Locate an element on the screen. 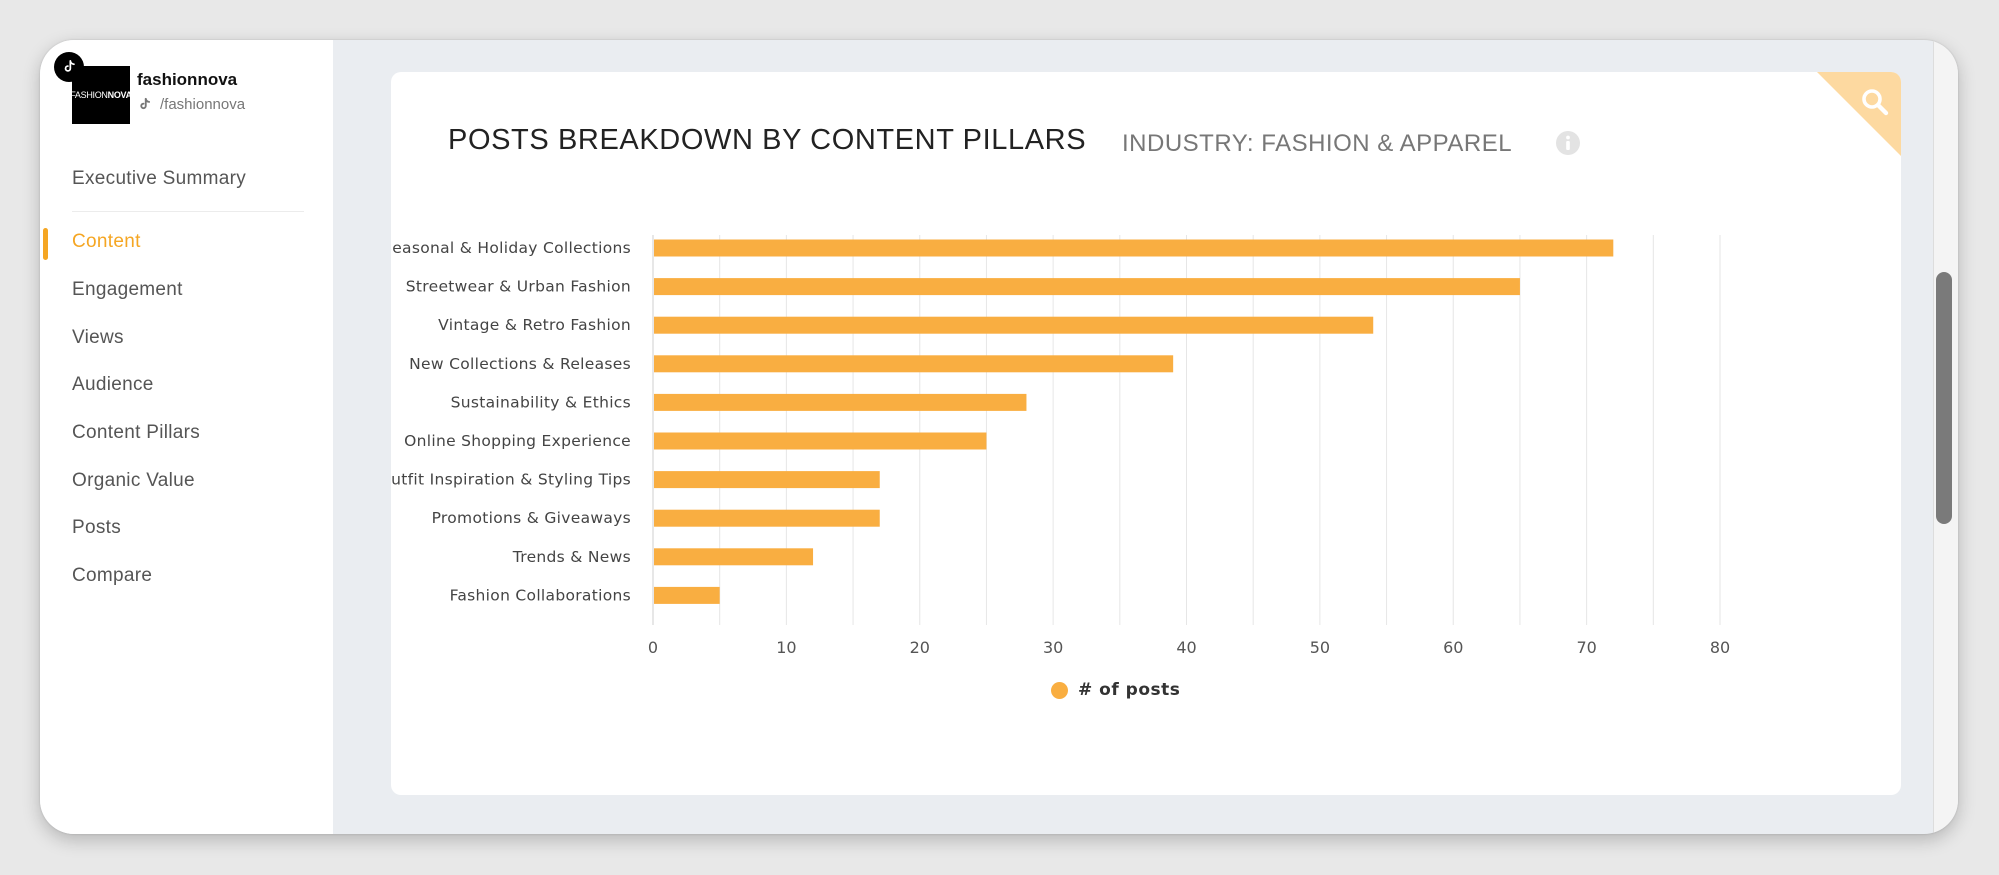  info-icon is located at coordinates (1568, 143).